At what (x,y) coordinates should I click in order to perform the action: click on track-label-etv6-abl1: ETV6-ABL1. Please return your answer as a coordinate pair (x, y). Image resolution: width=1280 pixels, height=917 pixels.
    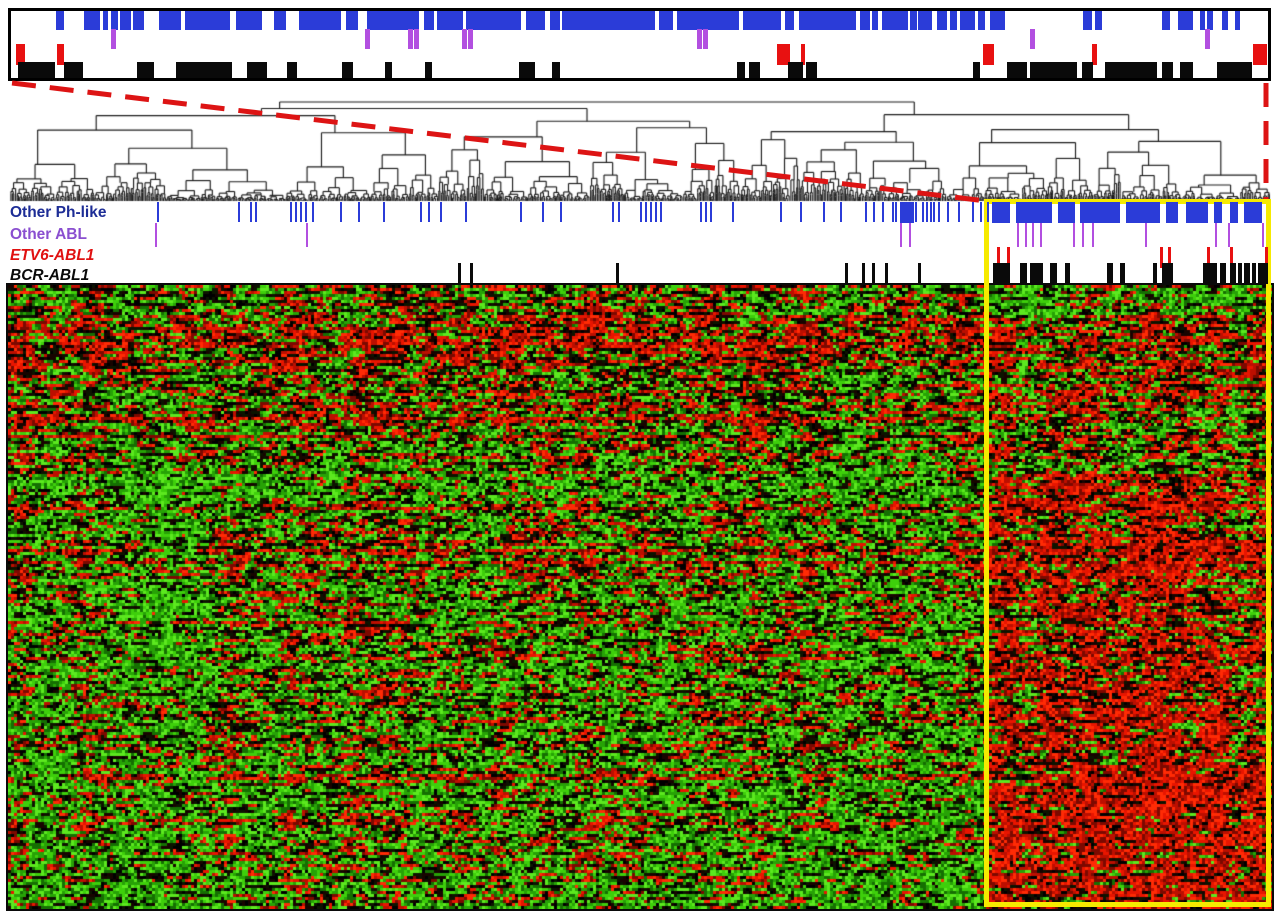
    Looking at the image, I should click on (52, 255).